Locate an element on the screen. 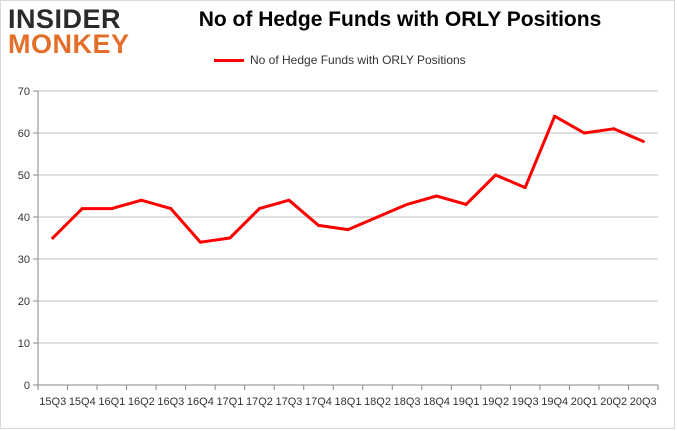 Image resolution: width=677 pixels, height=431 pixels. x-tick-label: 19Q1 is located at coordinates (466, 402).